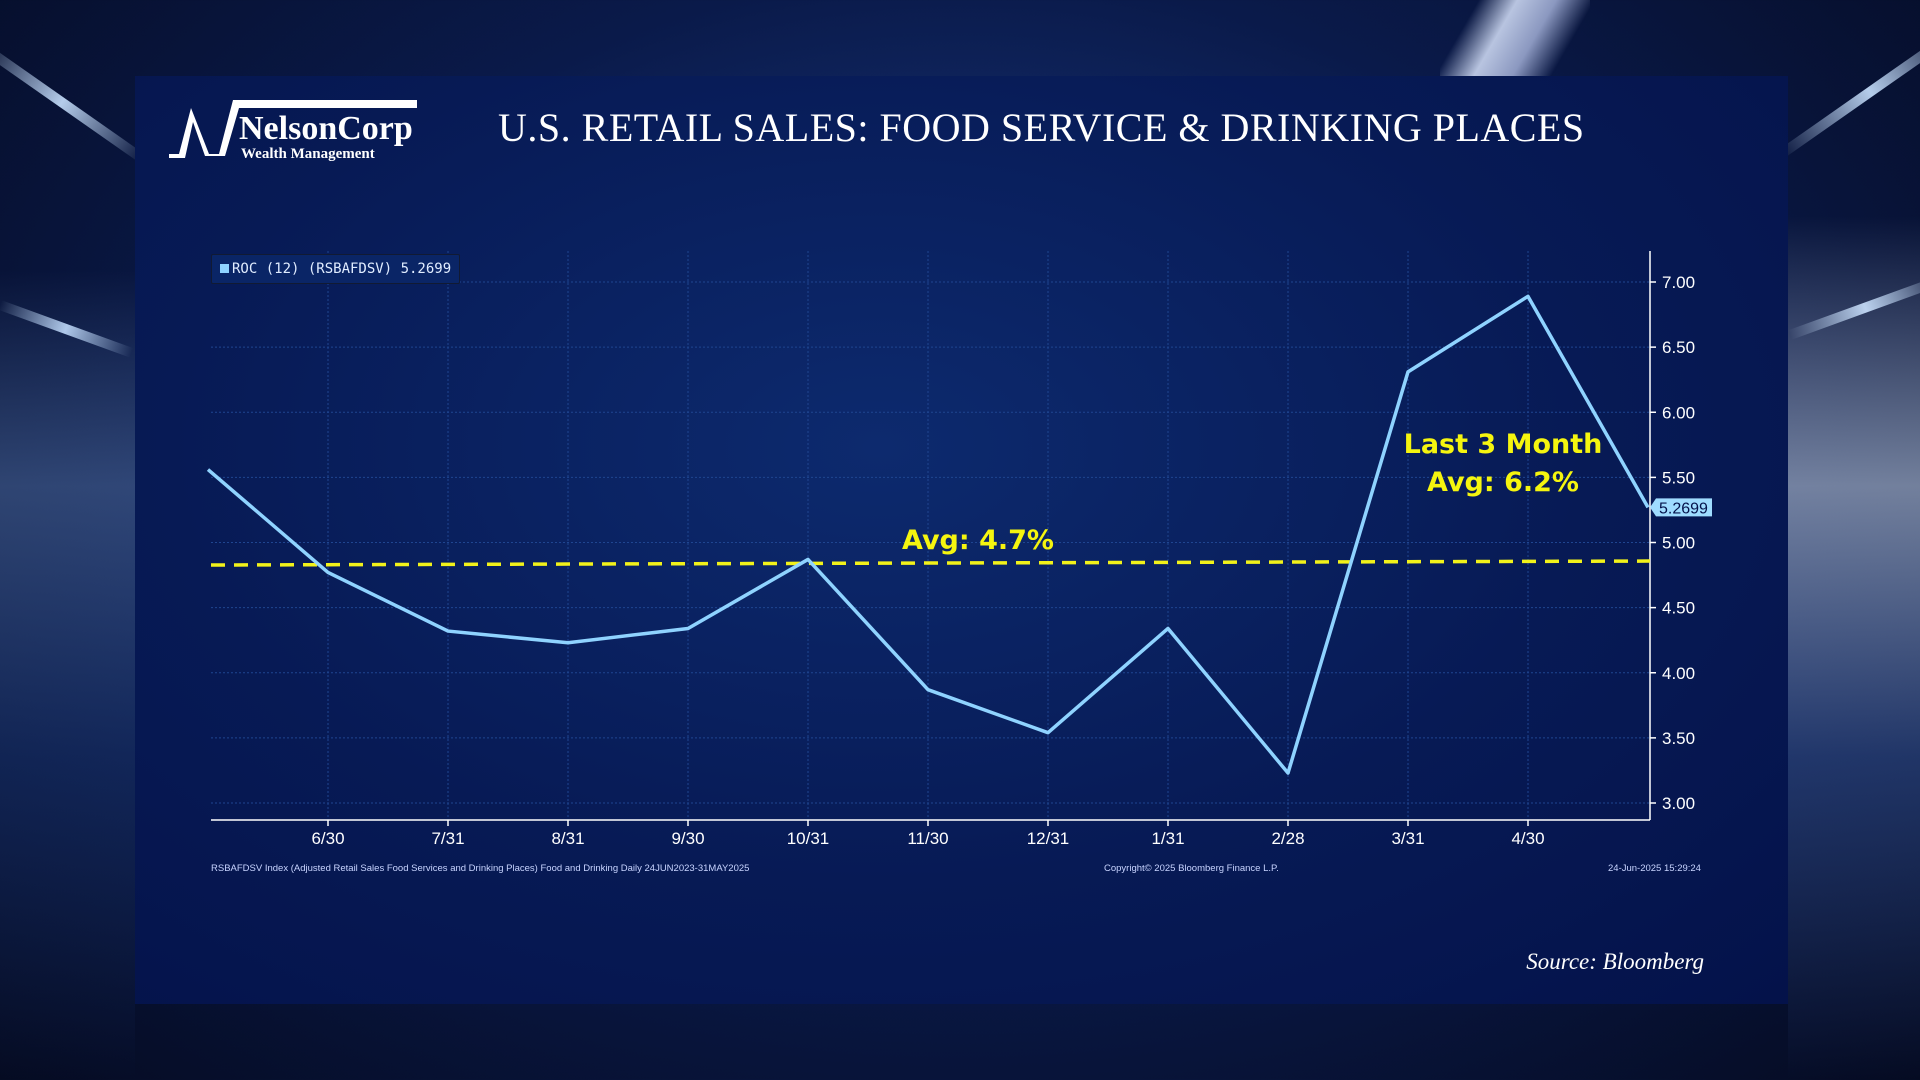  What do you see at coordinates (687, 838) in the screenshot?
I see `x-tick-label: 9/30` at bounding box center [687, 838].